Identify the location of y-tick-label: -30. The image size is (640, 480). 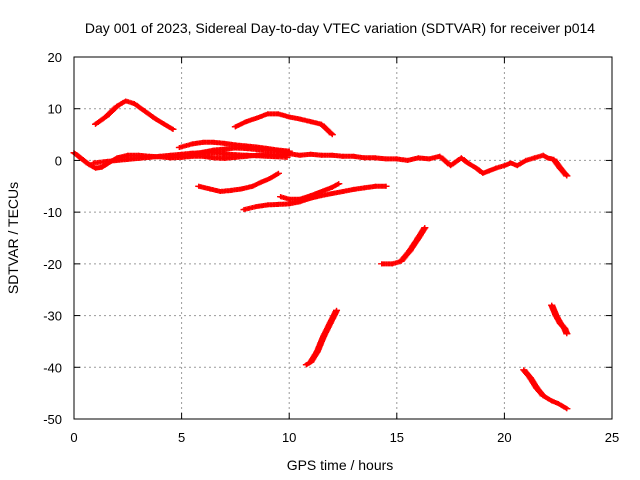
(52, 316).